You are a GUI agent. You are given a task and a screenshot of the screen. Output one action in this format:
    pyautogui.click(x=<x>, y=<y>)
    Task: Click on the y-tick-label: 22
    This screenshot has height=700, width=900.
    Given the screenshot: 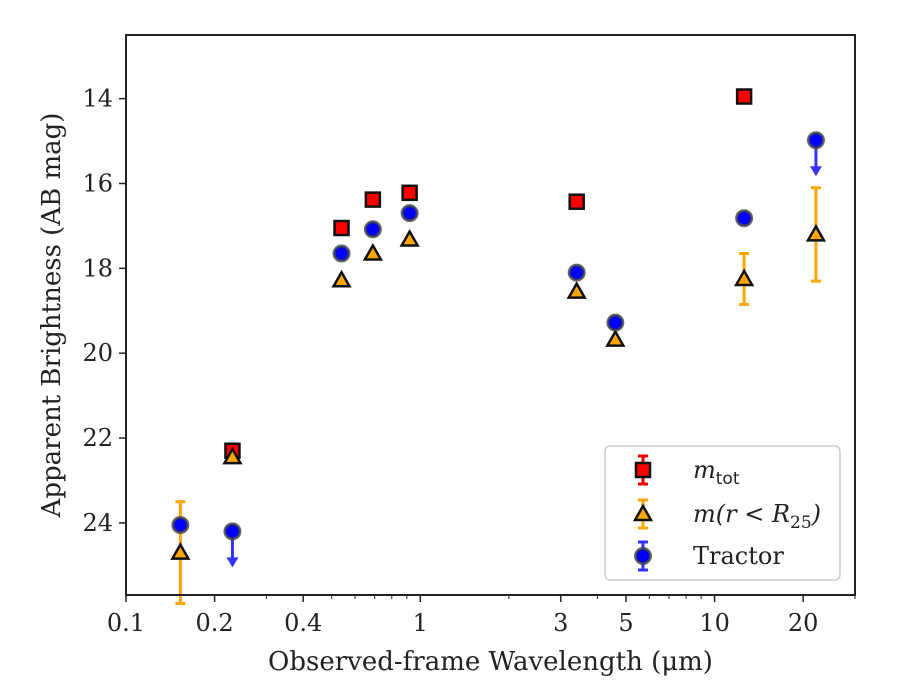 What is the action you would take?
    pyautogui.click(x=97, y=438)
    